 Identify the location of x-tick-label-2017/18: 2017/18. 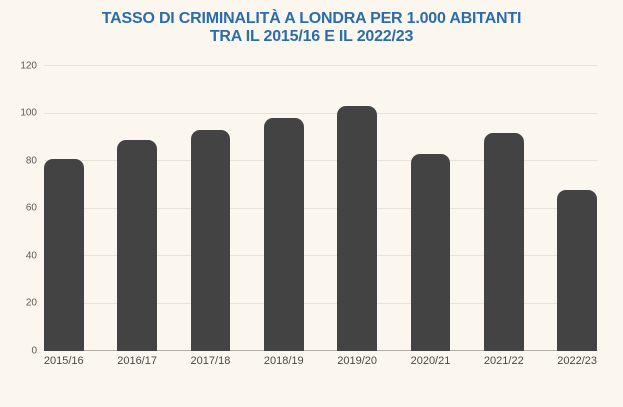
(210, 361).